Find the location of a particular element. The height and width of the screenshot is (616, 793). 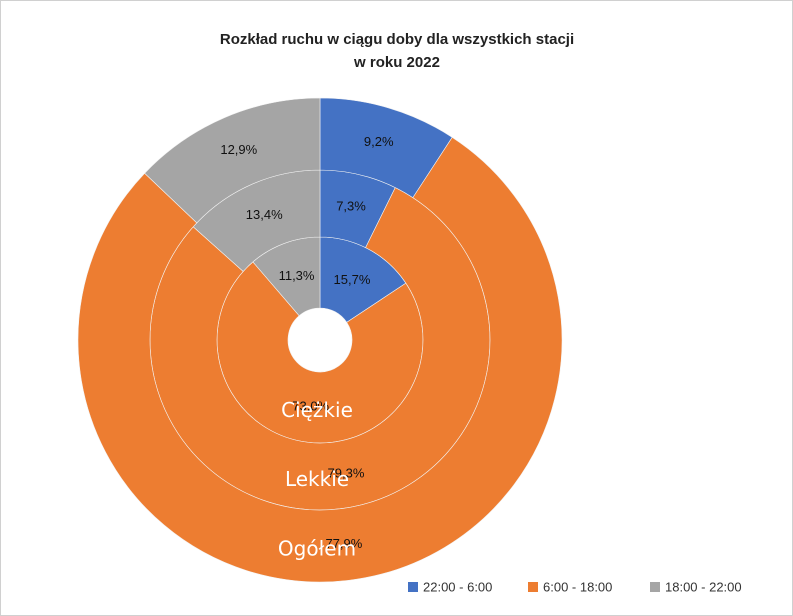

ring-name: Ogółem is located at coordinates (317, 549).